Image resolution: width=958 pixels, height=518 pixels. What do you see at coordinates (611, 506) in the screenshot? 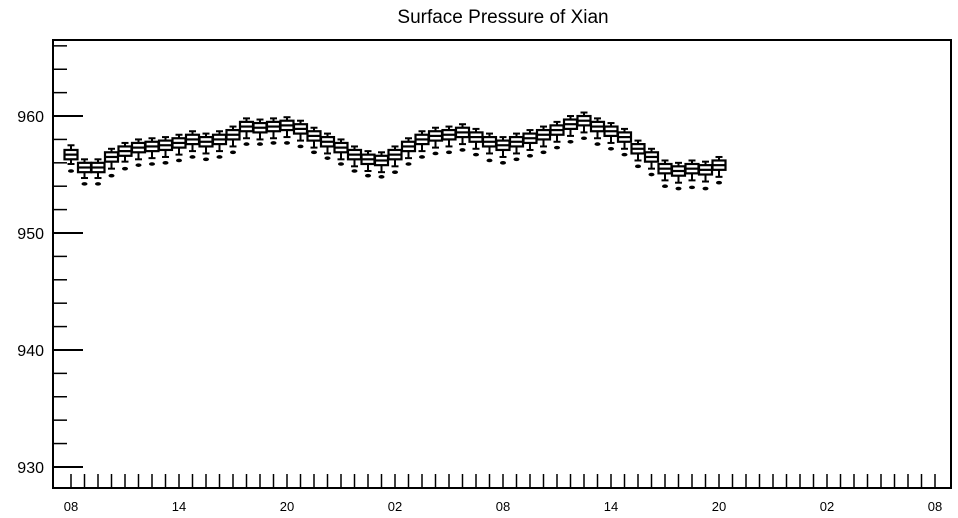
I see `x-tick-label: 14` at bounding box center [611, 506].